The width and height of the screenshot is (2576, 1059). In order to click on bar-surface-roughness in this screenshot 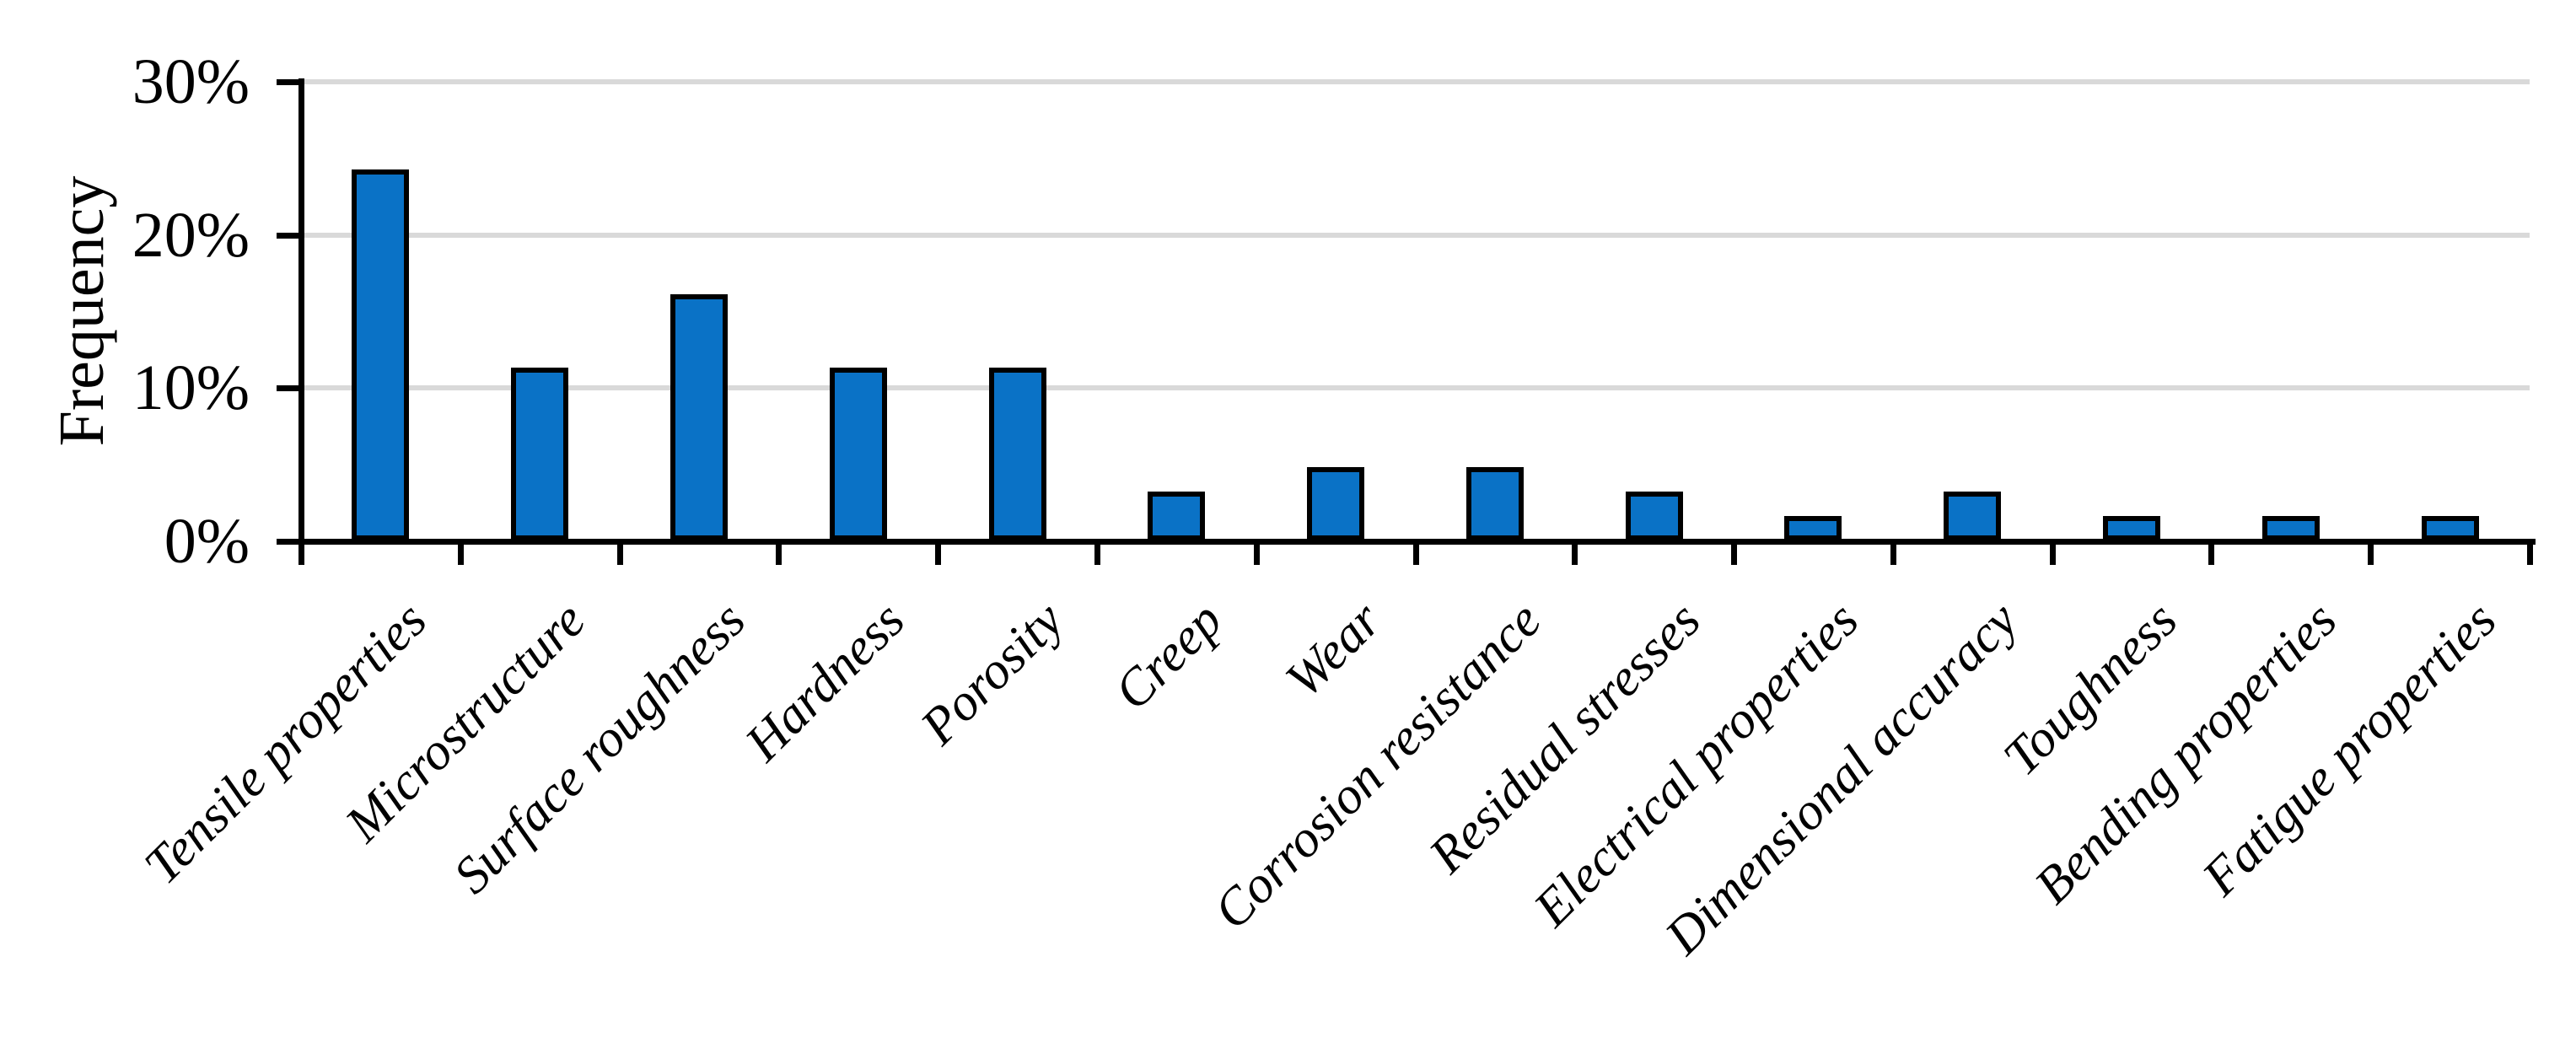, I will do `click(699, 417)`.